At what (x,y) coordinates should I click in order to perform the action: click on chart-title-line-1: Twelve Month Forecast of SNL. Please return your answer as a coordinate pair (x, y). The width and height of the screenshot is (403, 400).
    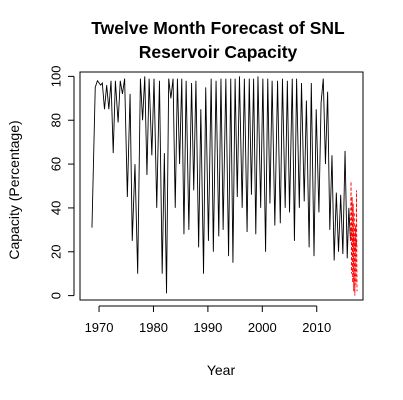
    Looking at the image, I should click on (218, 28).